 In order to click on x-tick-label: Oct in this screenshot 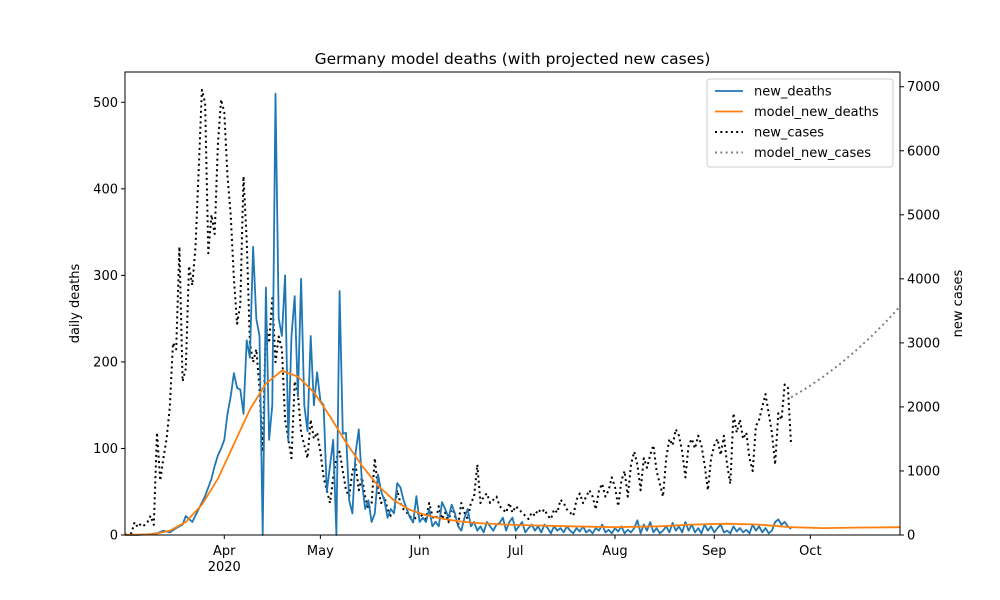, I will do `click(810, 551)`.